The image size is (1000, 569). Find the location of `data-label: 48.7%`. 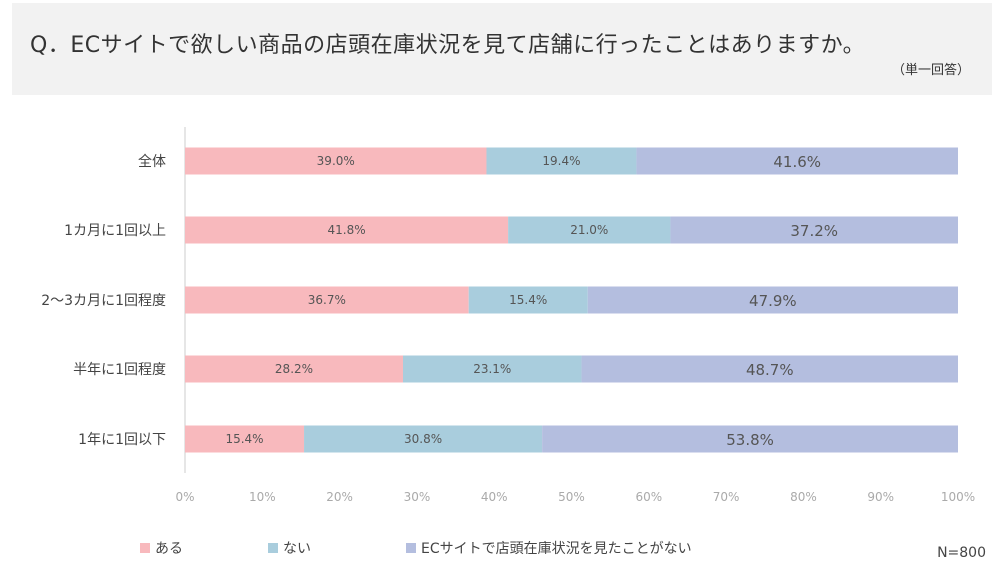

data-label: 48.7% is located at coordinates (770, 370).